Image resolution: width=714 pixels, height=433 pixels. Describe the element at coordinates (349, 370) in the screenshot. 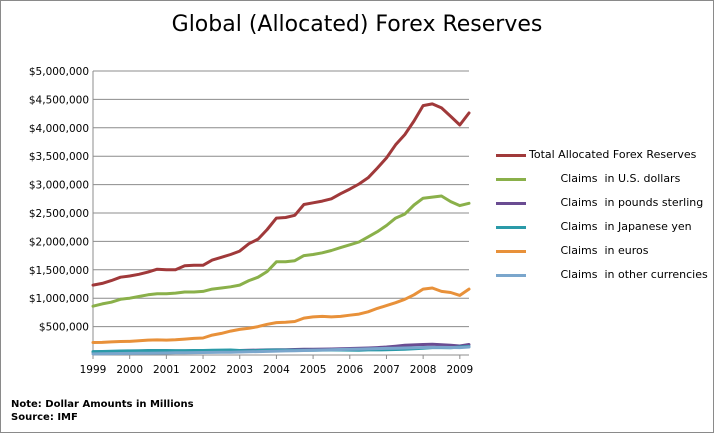

I see `x-tick-label: 2006` at that location.